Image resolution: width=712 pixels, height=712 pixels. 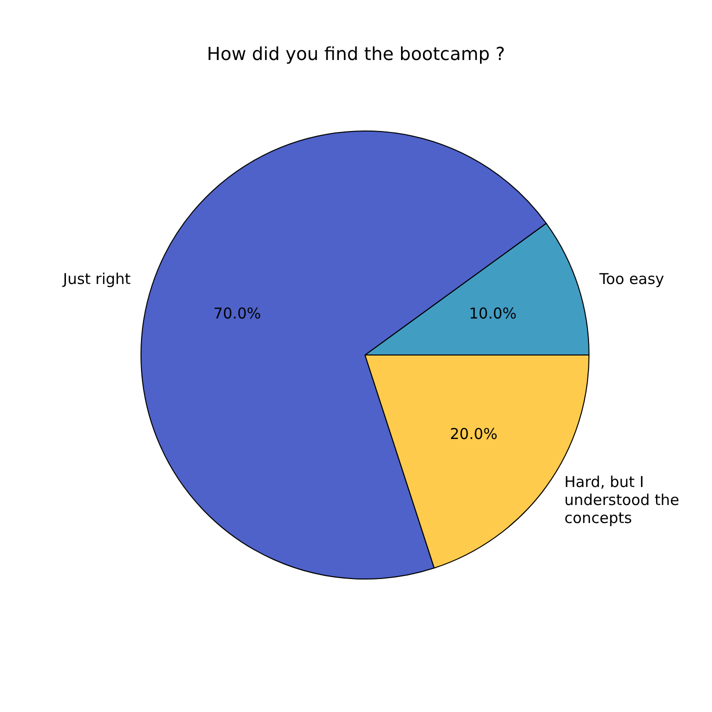 What do you see at coordinates (492, 313) in the screenshot?
I see `data-label: 10.0%` at bounding box center [492, 313].